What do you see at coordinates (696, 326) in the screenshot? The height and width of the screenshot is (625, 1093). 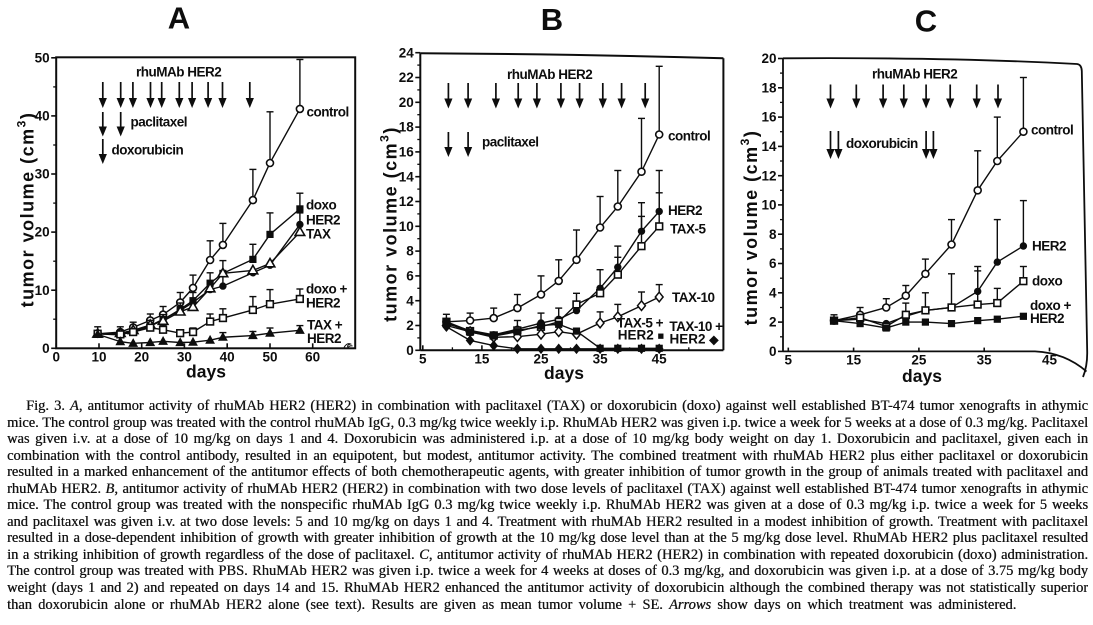 I see `svg-text: TAX-10 +` at bounding box center [696, 326].